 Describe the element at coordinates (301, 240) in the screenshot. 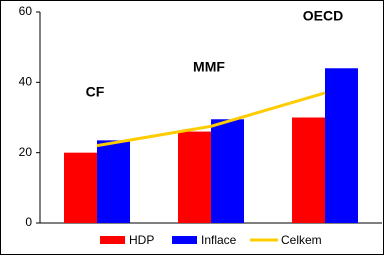

I see `legend-label: Celkem` at that location.